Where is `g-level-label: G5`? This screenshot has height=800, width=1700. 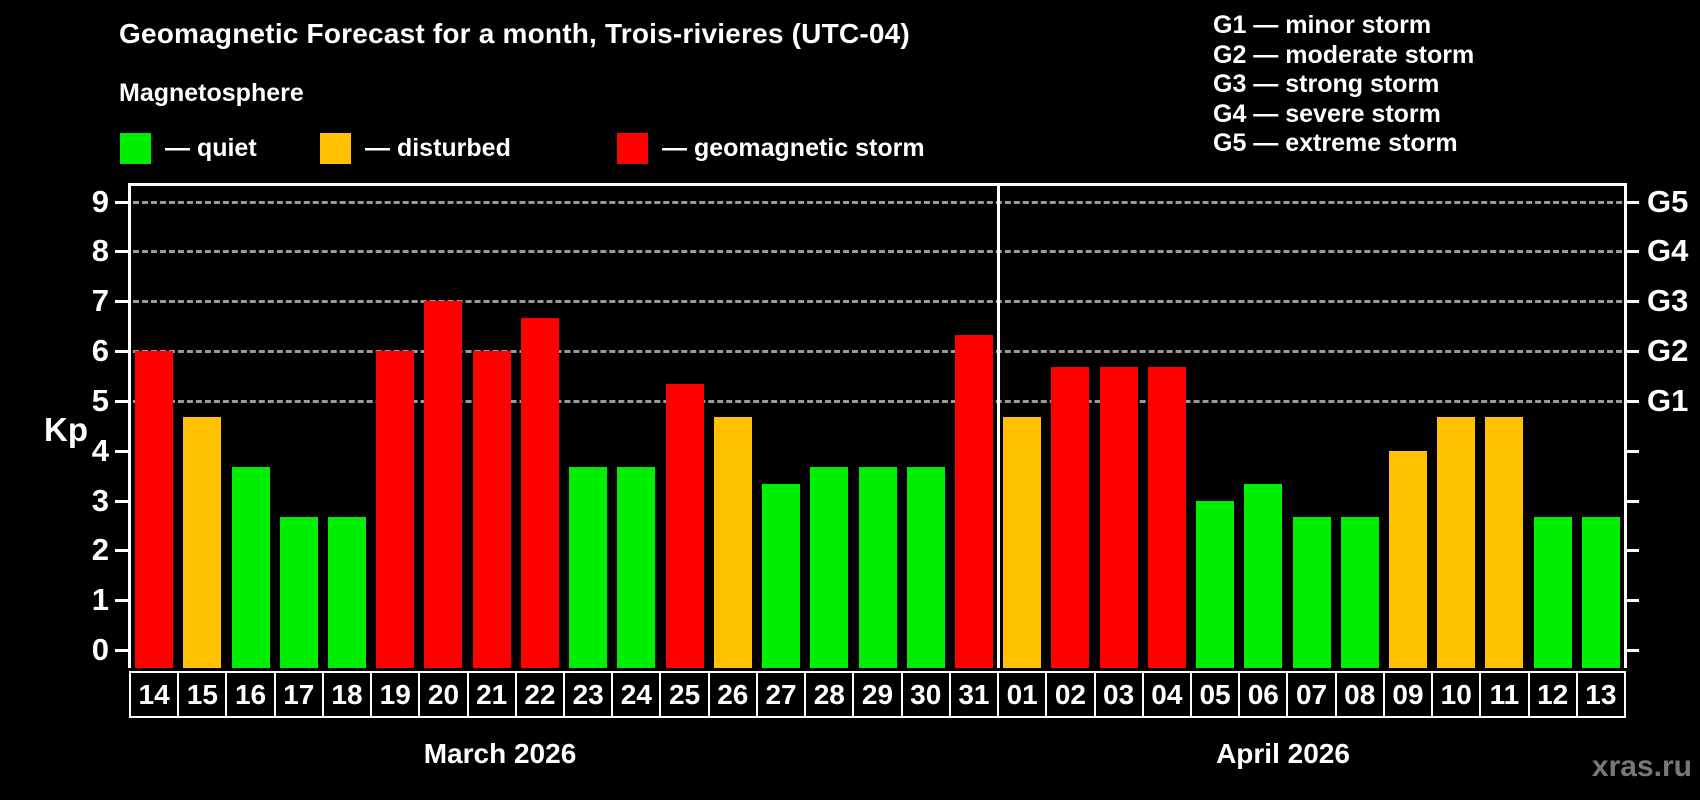 g-level-label: G5 is located at coordinates (1668, 201).